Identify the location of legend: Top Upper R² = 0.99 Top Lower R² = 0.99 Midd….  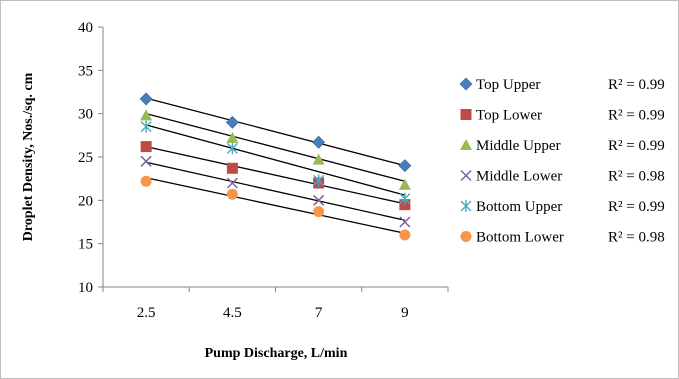
(562, 161).